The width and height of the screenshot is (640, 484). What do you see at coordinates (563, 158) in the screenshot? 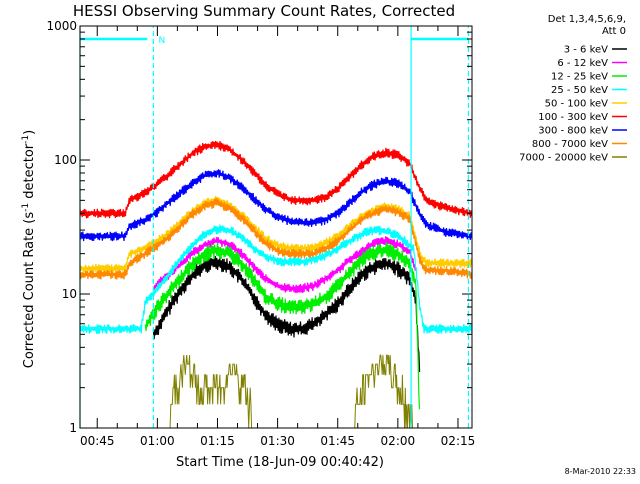
I see `legend-entry-label: 7000 - 20000 keV` at bounding box center [563, 158].